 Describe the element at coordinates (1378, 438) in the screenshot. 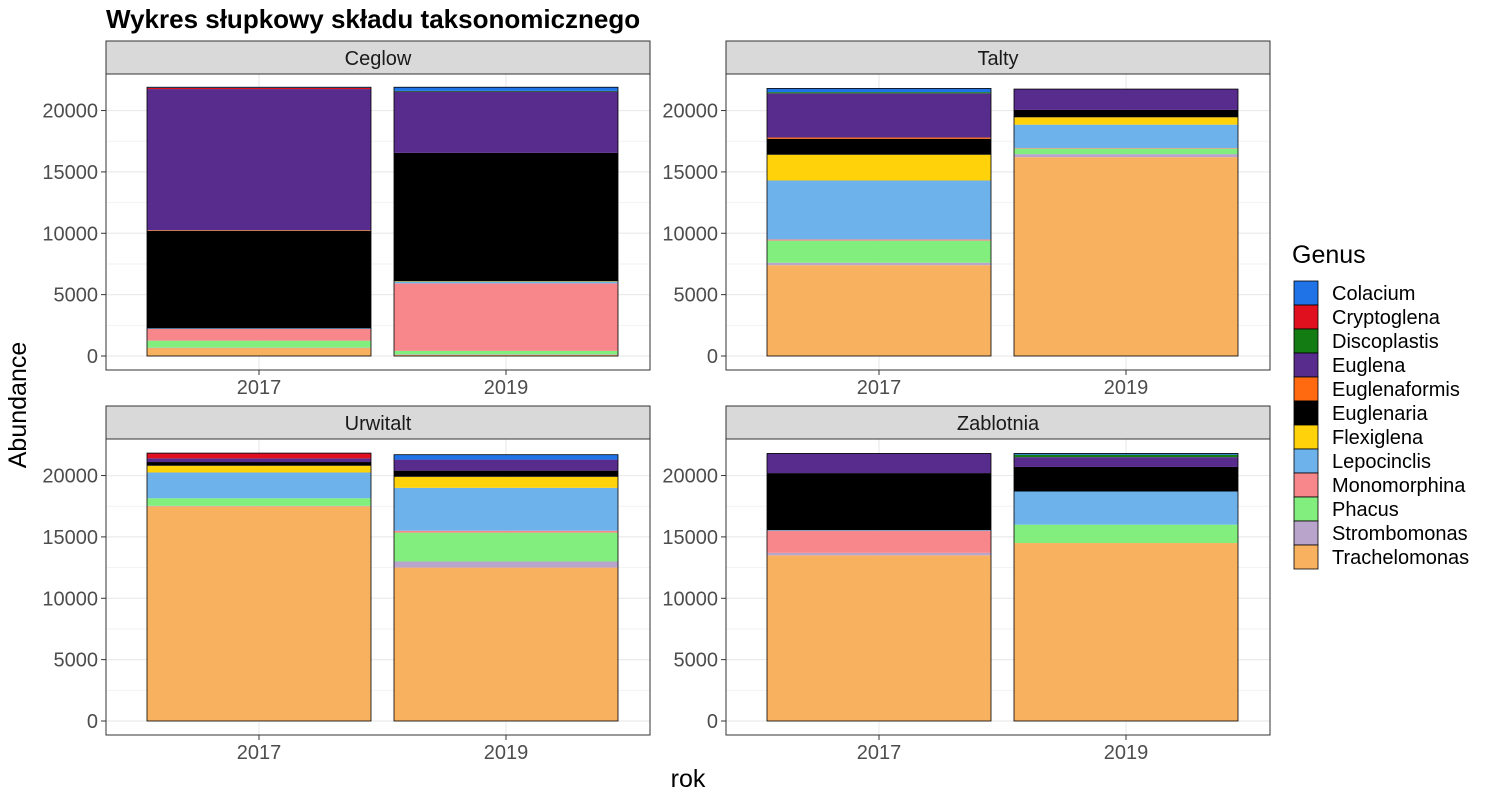

I see `legend-label: Flexiglena` at that location.